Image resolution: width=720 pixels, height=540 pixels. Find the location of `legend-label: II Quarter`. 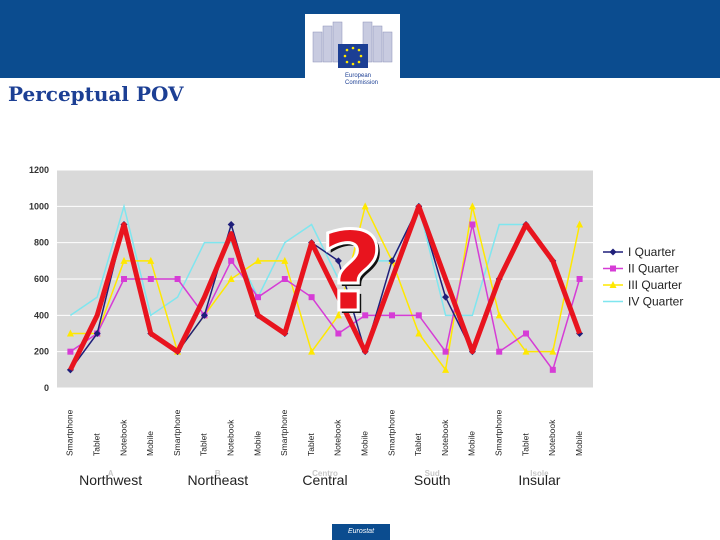

legend-label: II Quarter is located at coordinates (653, 269).